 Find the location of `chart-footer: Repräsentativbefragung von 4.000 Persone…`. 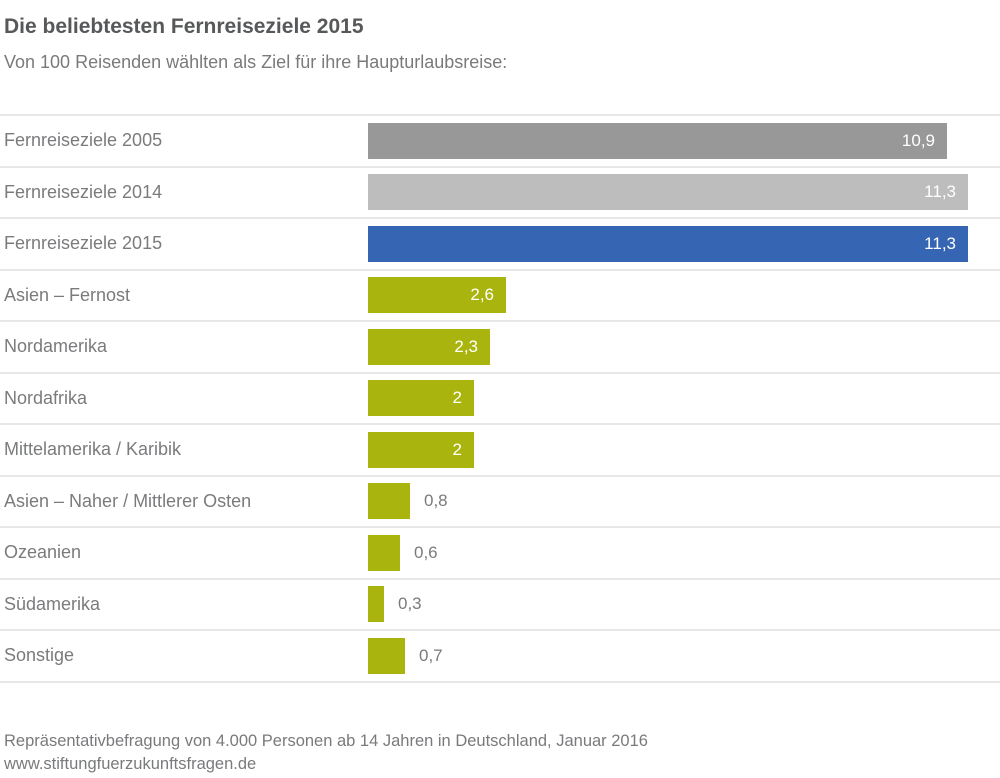

chart-footer: Repräsentativbefragung von 4.000 Persone… is located at coordinates (500, 753).